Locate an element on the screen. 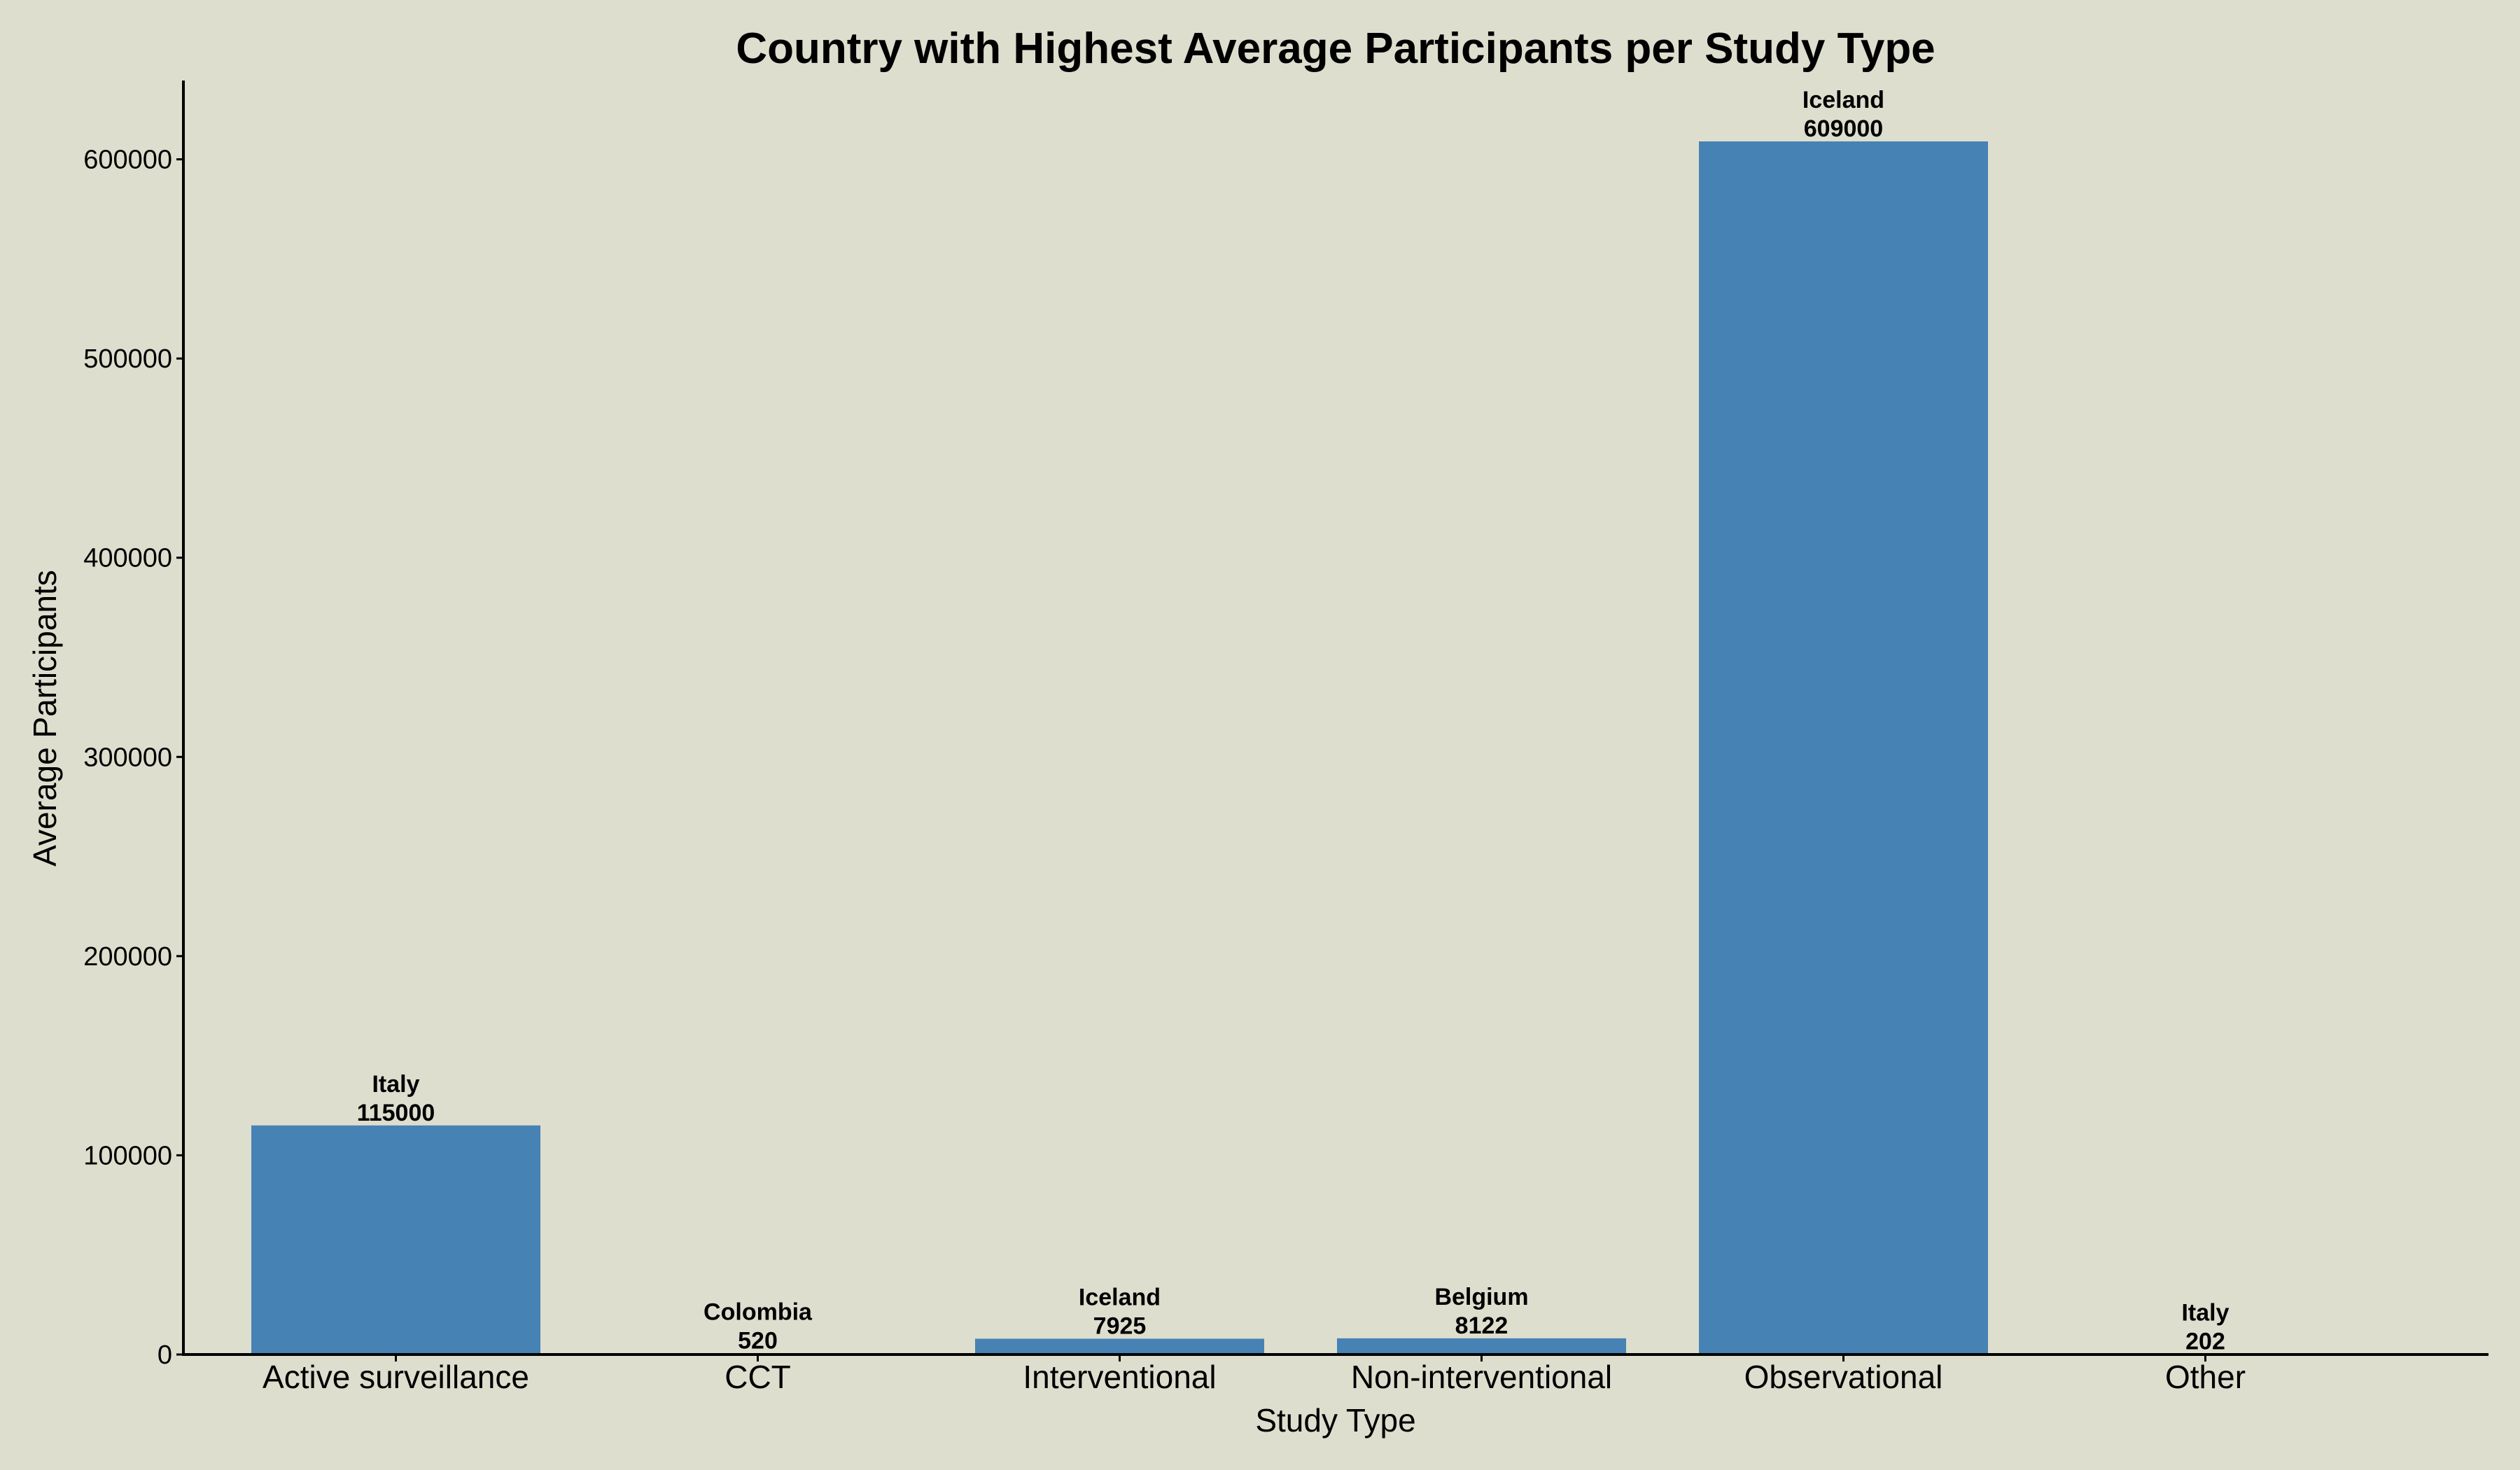 This screenshot has width=2520, height=1470. bar-value-label: 7925 is located at coordinates (1120, 1325).